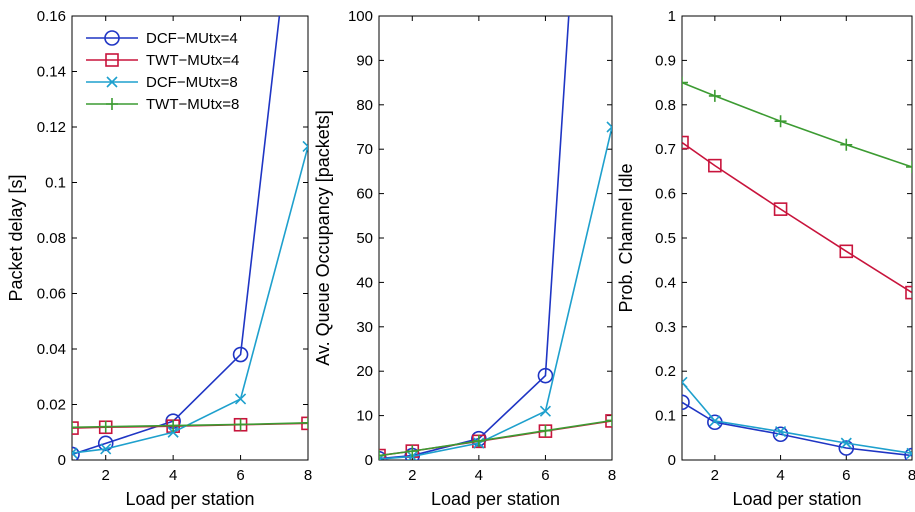  What do you see at coordinates (797, 217) in the screenshot?
I see `series-line-twt4` at bounding box center [797, 217].